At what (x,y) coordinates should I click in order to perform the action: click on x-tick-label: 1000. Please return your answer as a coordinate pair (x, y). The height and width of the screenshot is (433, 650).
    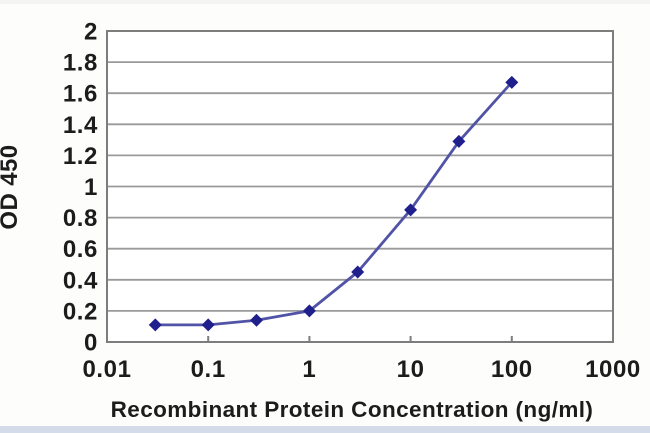
    Looking at the image, I should click on (613, 369).